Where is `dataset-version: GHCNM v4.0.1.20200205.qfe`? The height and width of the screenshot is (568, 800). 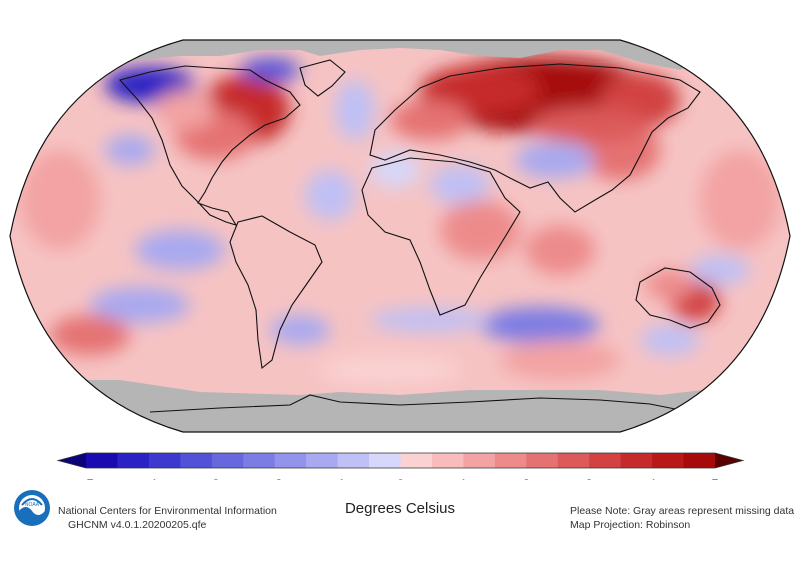 dataset-version: GHCNM v4.0.1.20200205.qfe is located at coordinates (137, 525).